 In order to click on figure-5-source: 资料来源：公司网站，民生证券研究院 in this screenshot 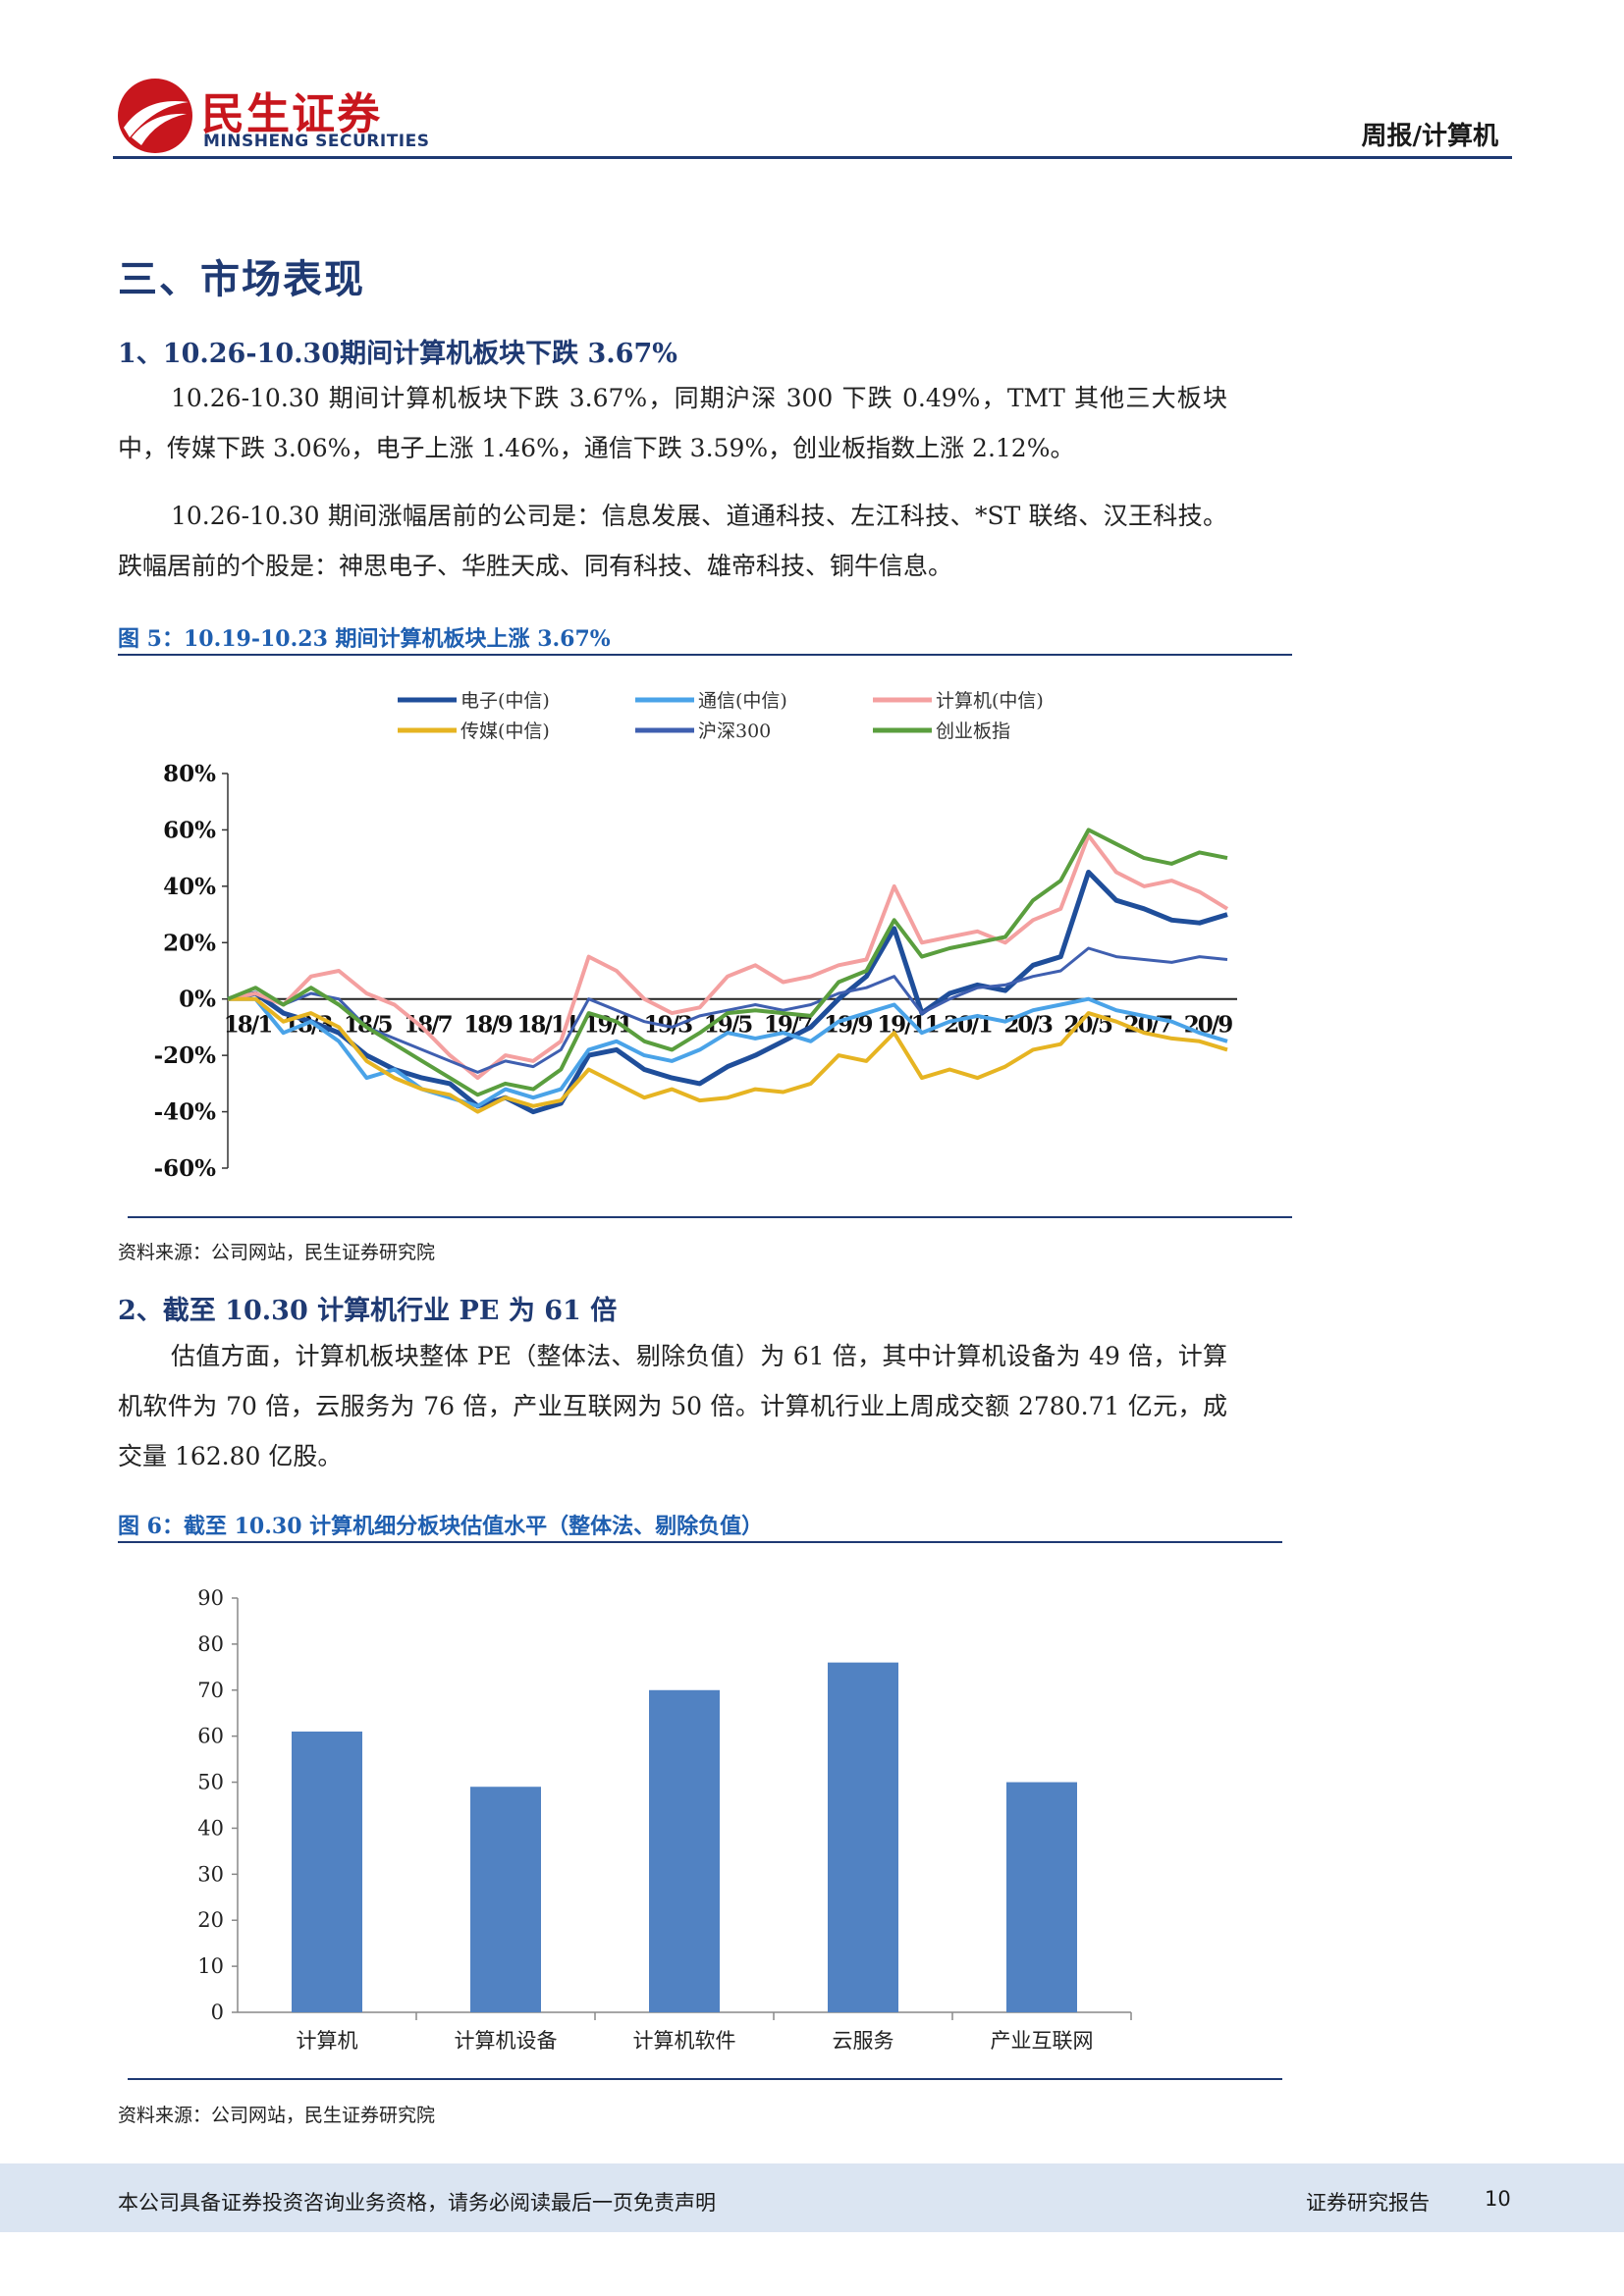, I will do `click(277, 1252)`.